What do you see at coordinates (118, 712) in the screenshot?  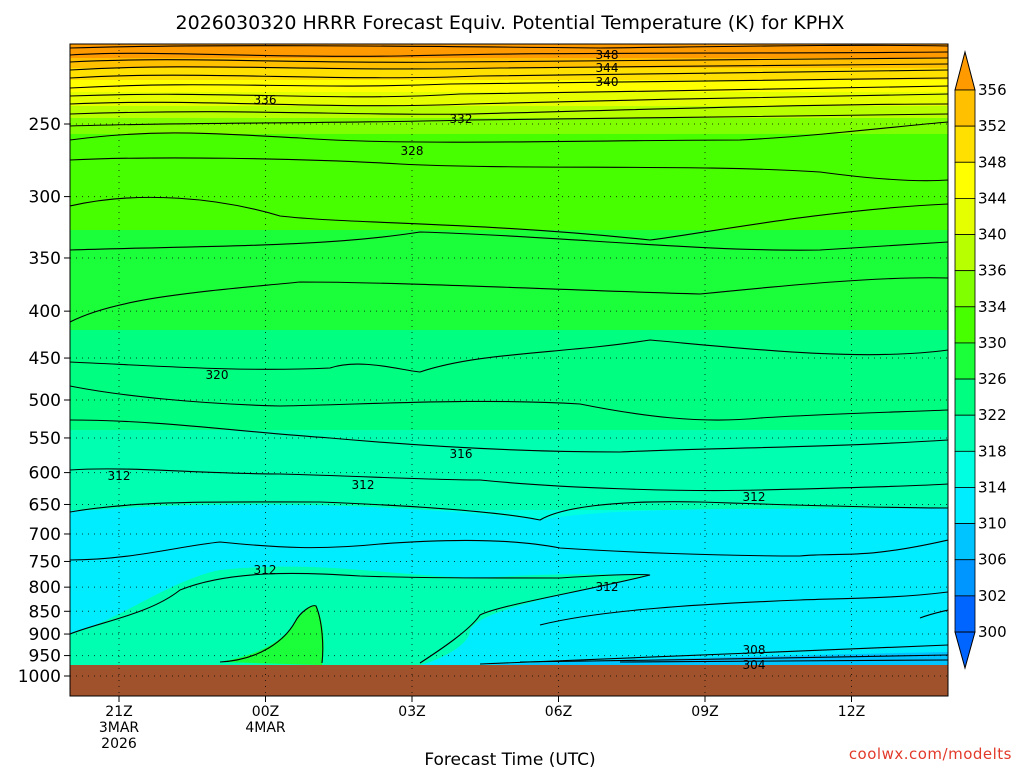 I see `x-tick-label: 21Z` at bounding box center [118, 712].